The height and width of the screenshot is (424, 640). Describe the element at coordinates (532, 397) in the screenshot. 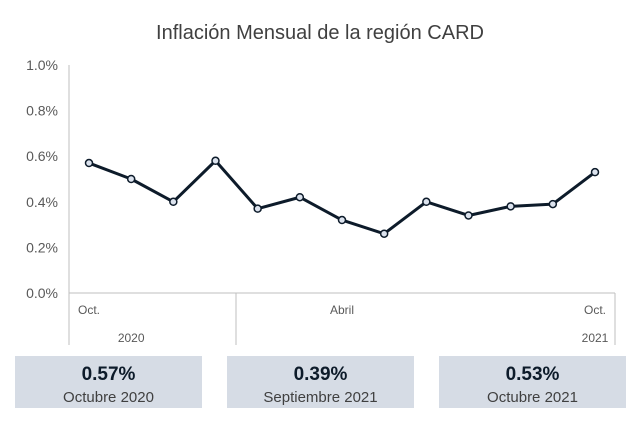

I see `card-label: Octubre 2021` at that location.